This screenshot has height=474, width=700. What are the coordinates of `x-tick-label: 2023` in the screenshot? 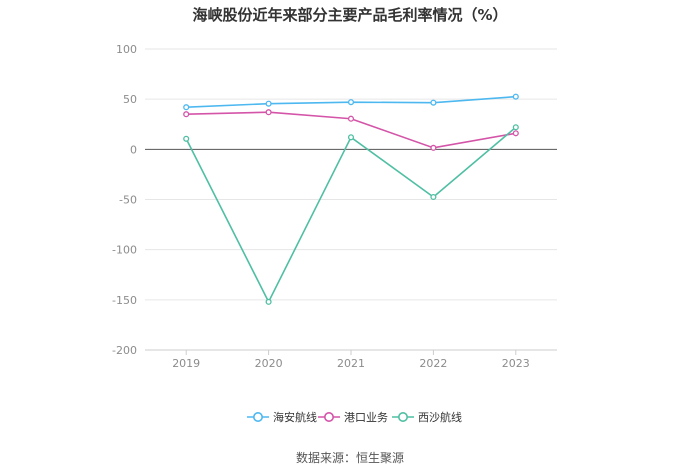 It's located at (516, 363).